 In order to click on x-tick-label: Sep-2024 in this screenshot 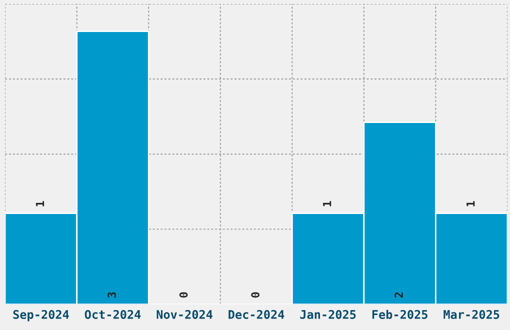, I will do `click(41, 316)`.